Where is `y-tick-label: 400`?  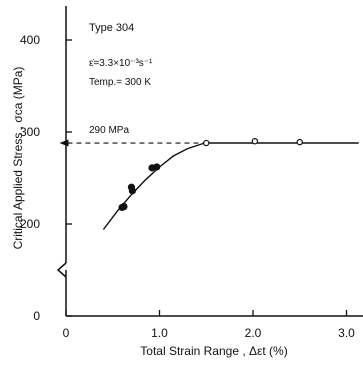 y-tick-label: 400 is located at coordinates (30, 40).